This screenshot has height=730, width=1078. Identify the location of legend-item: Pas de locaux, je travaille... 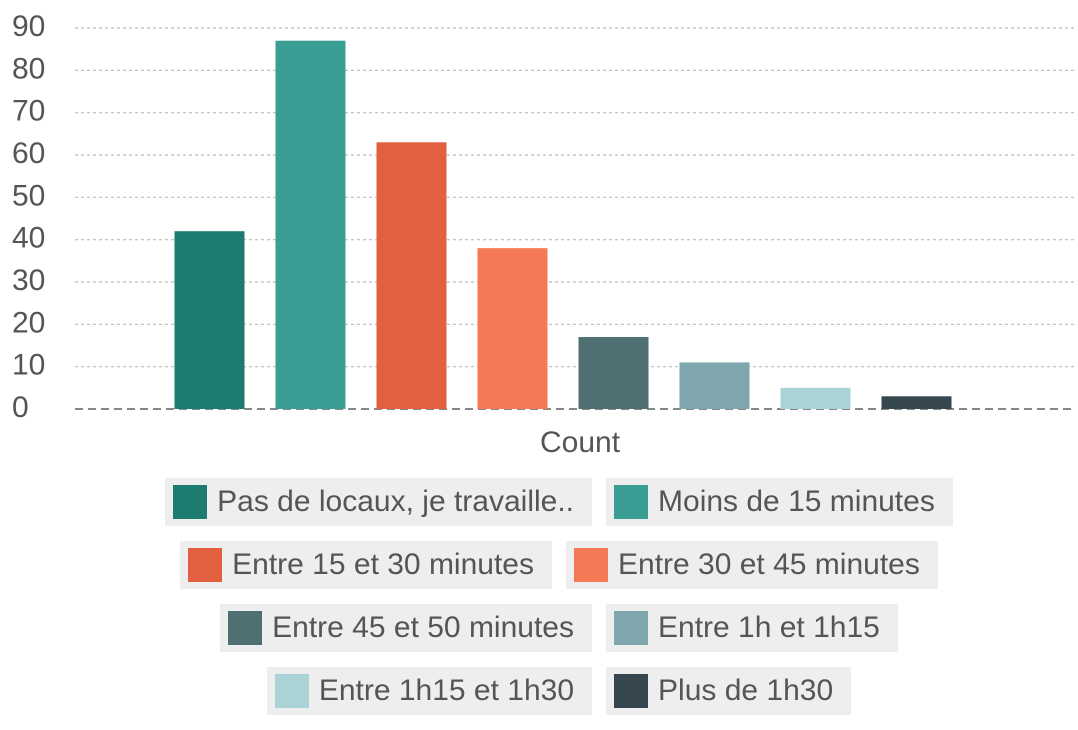
(379, 502).